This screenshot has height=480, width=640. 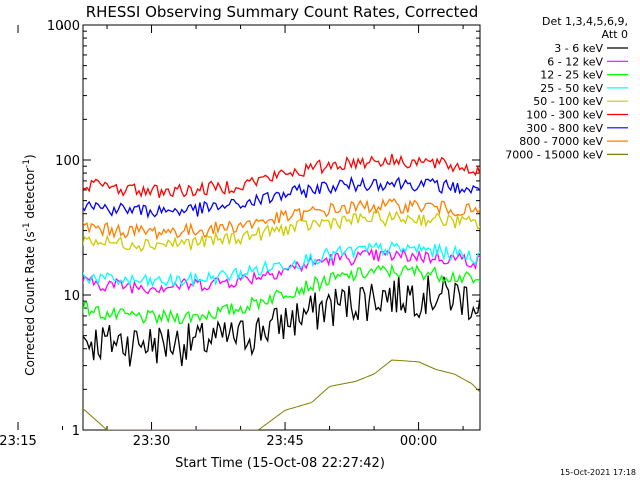 What do you see at coordinates (280, 463) in the screenshot?
I see `x-axis-label: Start Time (15-Oct-08 22:27:42)` at bounding box center [280, 463].